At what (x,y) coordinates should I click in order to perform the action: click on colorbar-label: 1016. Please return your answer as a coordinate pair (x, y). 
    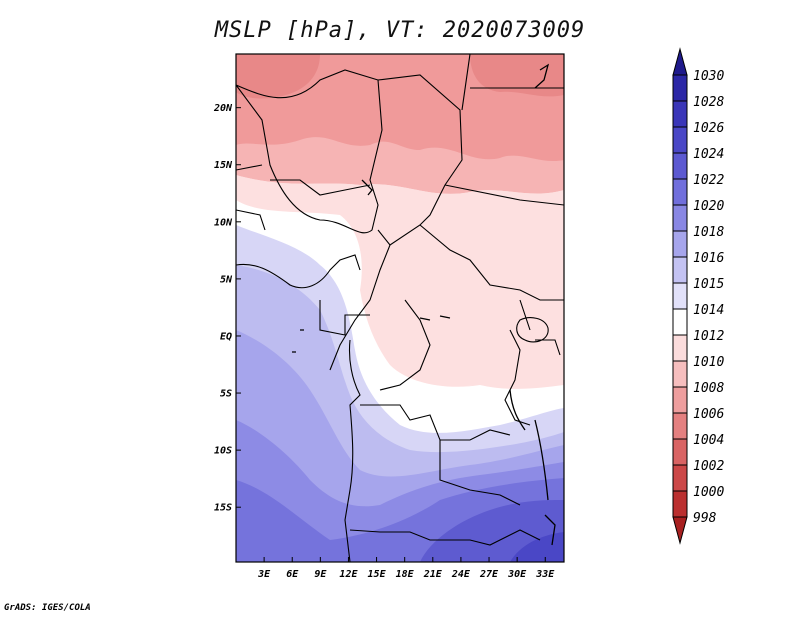
    Looking at the image, I should click on (708, 258).